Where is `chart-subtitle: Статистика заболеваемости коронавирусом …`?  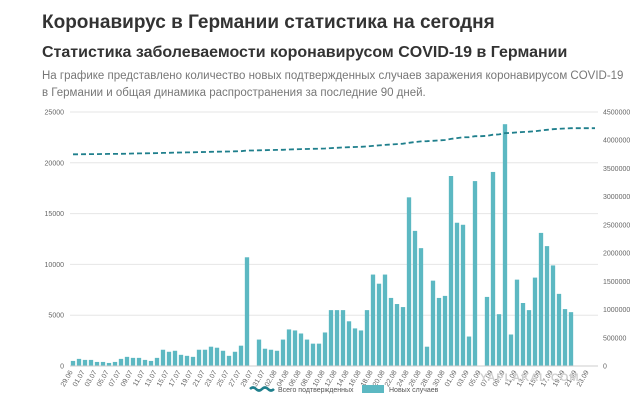
chart-subtitle: Статистика заболеваемости коронавирусом … is located at coordinates (305, 52).